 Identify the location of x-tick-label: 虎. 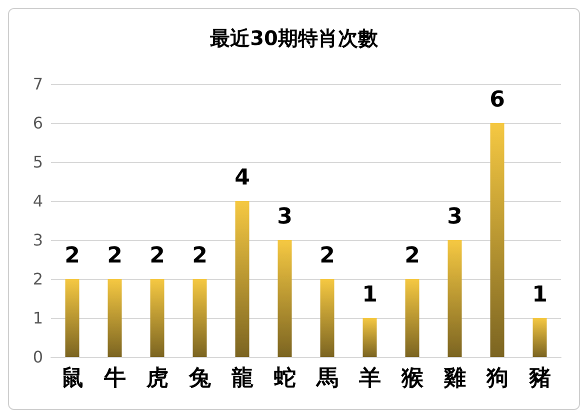
(156, 378).